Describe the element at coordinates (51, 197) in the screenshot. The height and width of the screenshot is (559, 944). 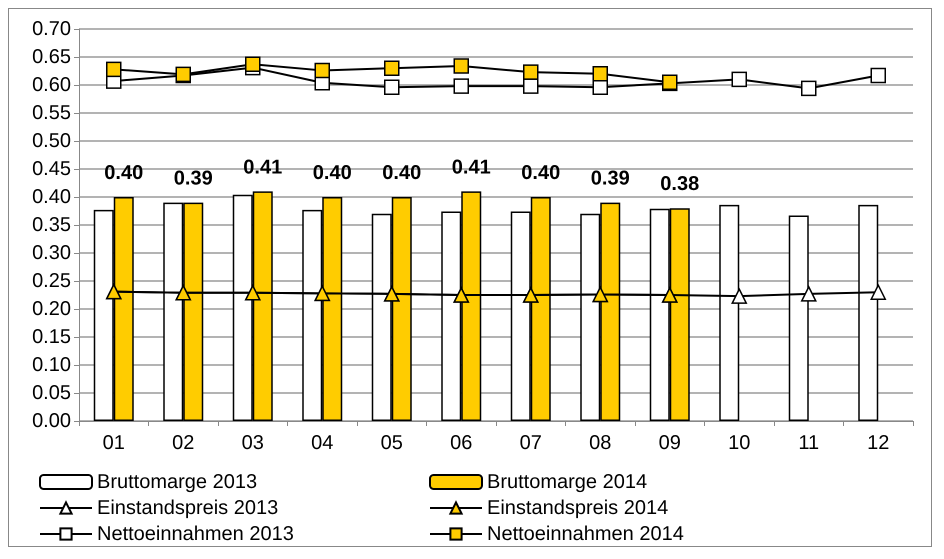
I see `y-tick-label: 0.40` at that location.